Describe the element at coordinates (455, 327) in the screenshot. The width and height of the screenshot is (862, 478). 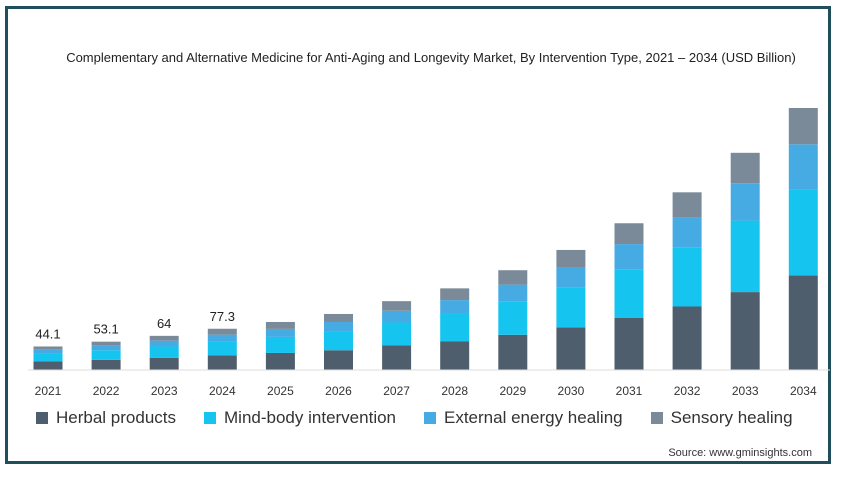
I see `bar-2028-s1` at that location.